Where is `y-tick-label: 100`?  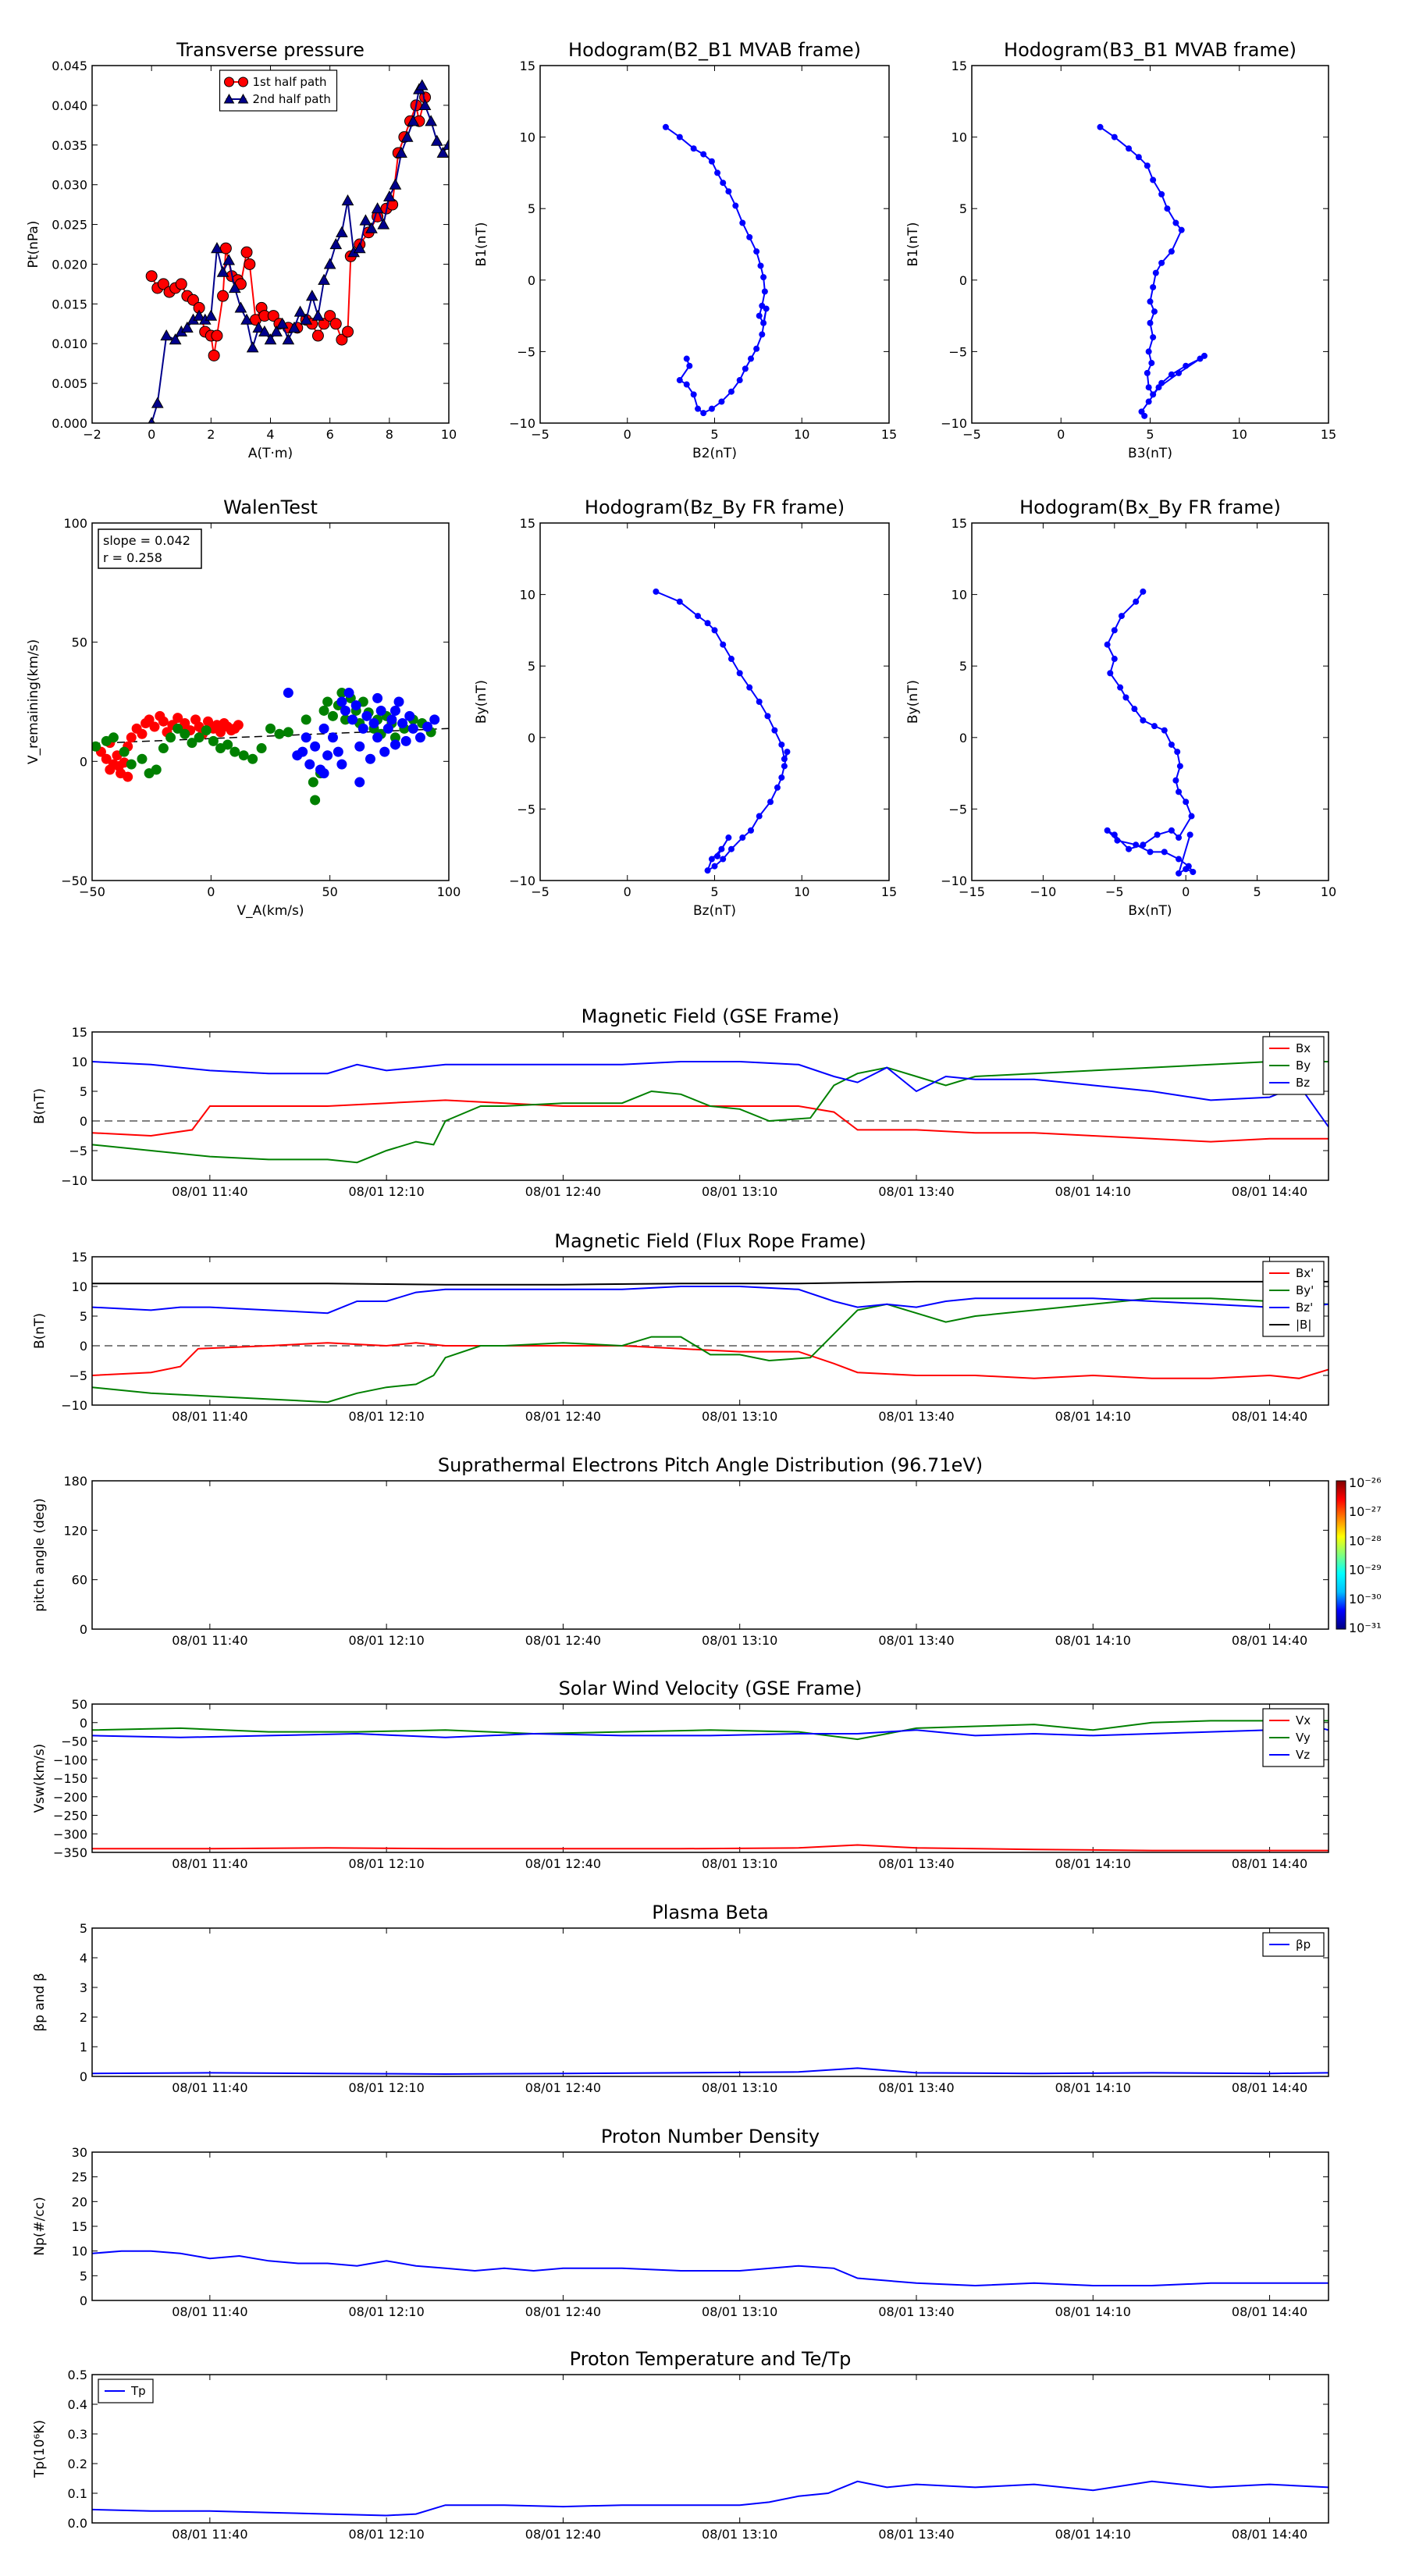 y-tick-label: 100 is located at coordinates (75, 523).